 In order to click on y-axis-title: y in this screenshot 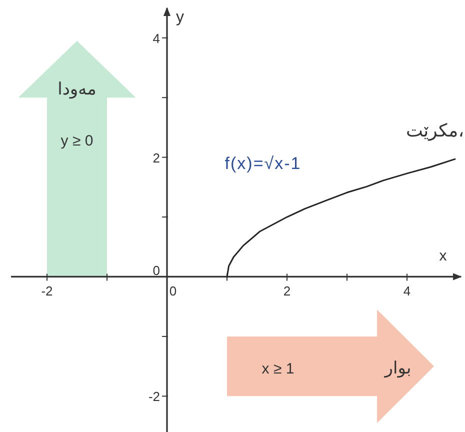, I will do `click(180, 17)`.